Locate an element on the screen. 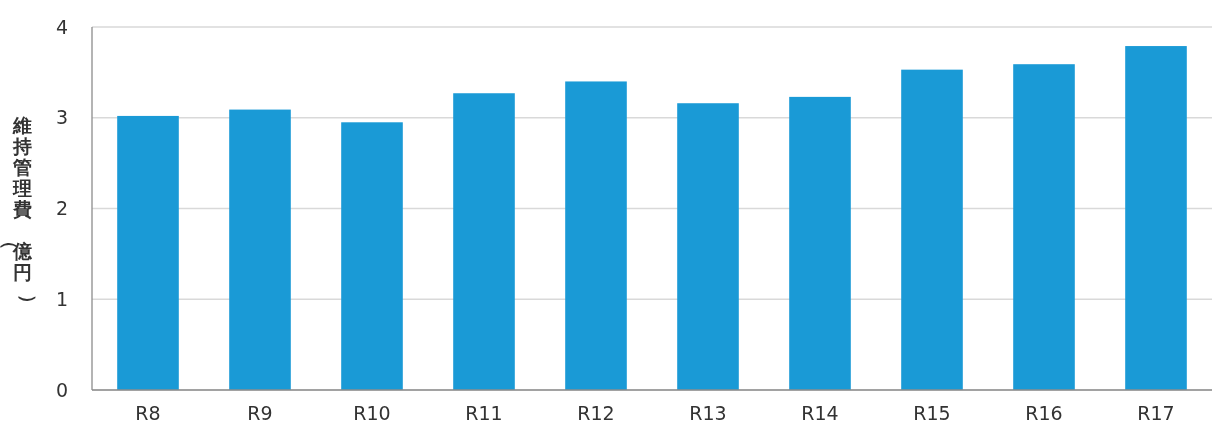  x-tick-label: R17 is located at coordinates (1156, 413).